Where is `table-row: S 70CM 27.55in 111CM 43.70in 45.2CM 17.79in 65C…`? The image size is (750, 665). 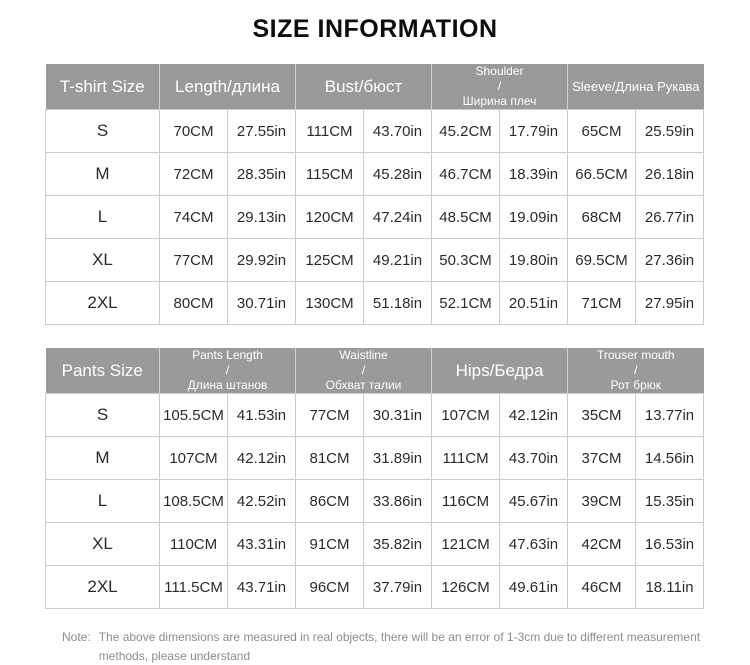
table-row: S 70CM 27.55in 111CM 43.70in 45.2CM 17.79in 65C… is located at coordinates (375, 131).